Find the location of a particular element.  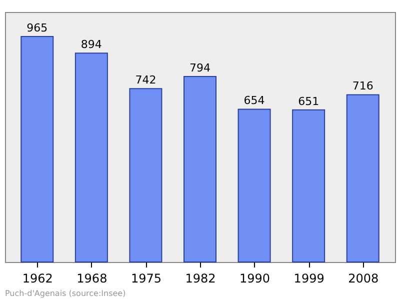

x-tick-label: 2008 is located at coordinates (363, 279).